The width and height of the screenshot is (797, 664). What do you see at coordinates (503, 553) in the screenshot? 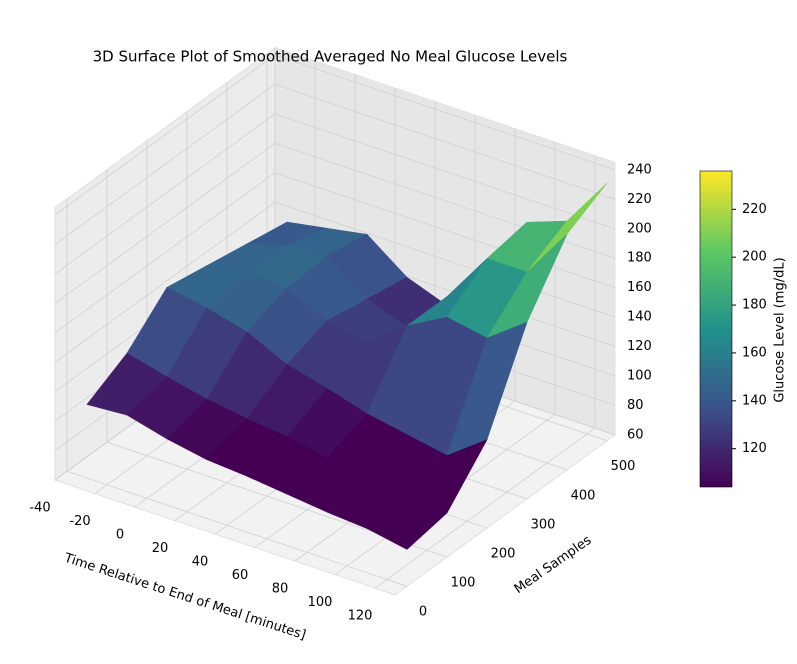
I see `y-tick-label: 200` at bounding box center [503, 553].